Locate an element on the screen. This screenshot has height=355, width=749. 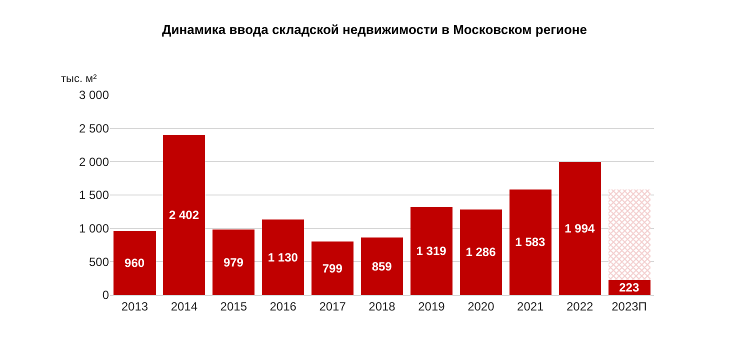
y-tick-label: 2 500 is located at coordinates (94, 129).